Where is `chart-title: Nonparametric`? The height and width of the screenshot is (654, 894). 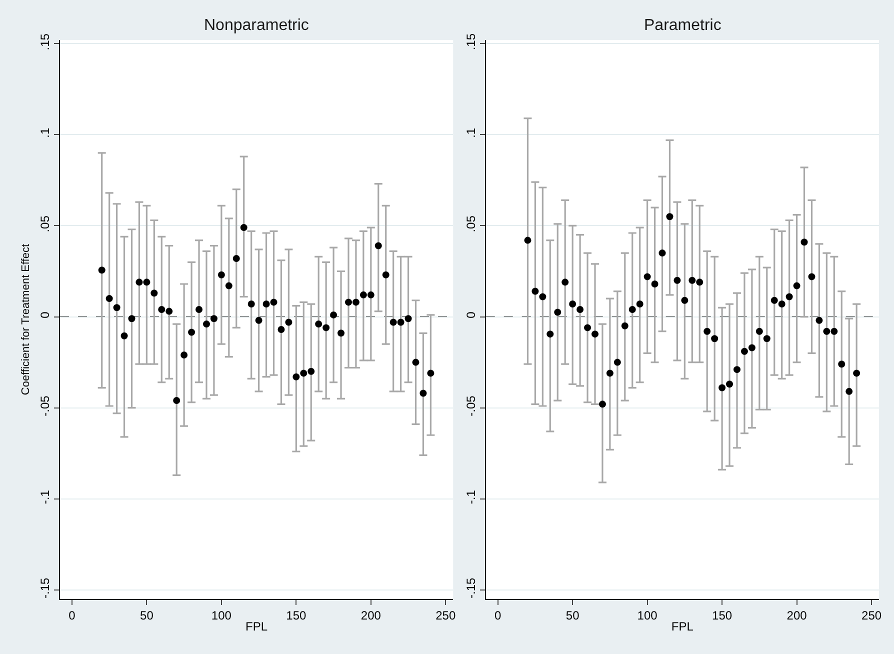
chart-title: Nonparametric is located at coordinates (256, 25).